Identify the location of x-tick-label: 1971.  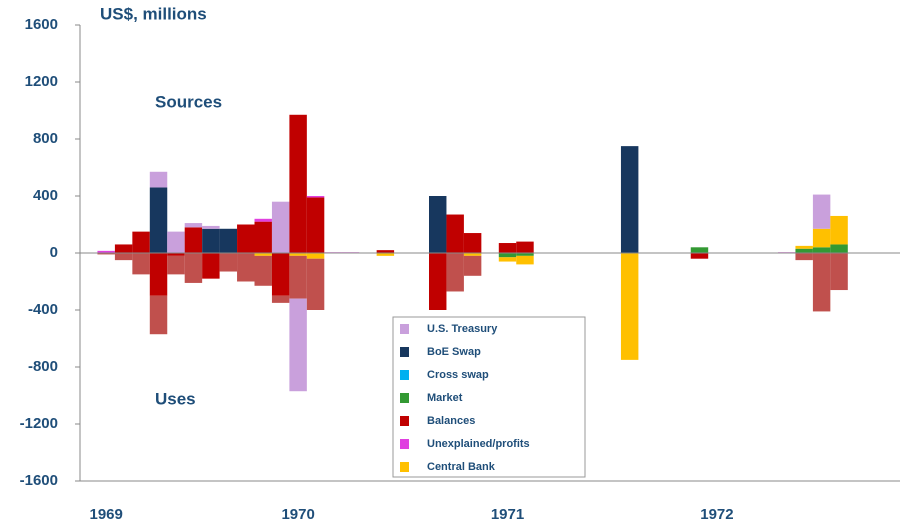
(507, 514).